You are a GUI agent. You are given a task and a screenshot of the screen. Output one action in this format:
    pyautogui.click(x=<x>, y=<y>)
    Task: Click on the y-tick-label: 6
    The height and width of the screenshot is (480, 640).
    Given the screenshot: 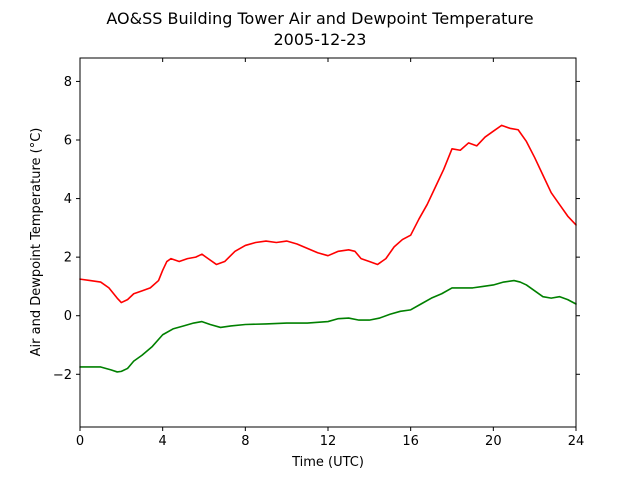 What is the action you would take?
    pyautogui.click(x=68, y=141)
    